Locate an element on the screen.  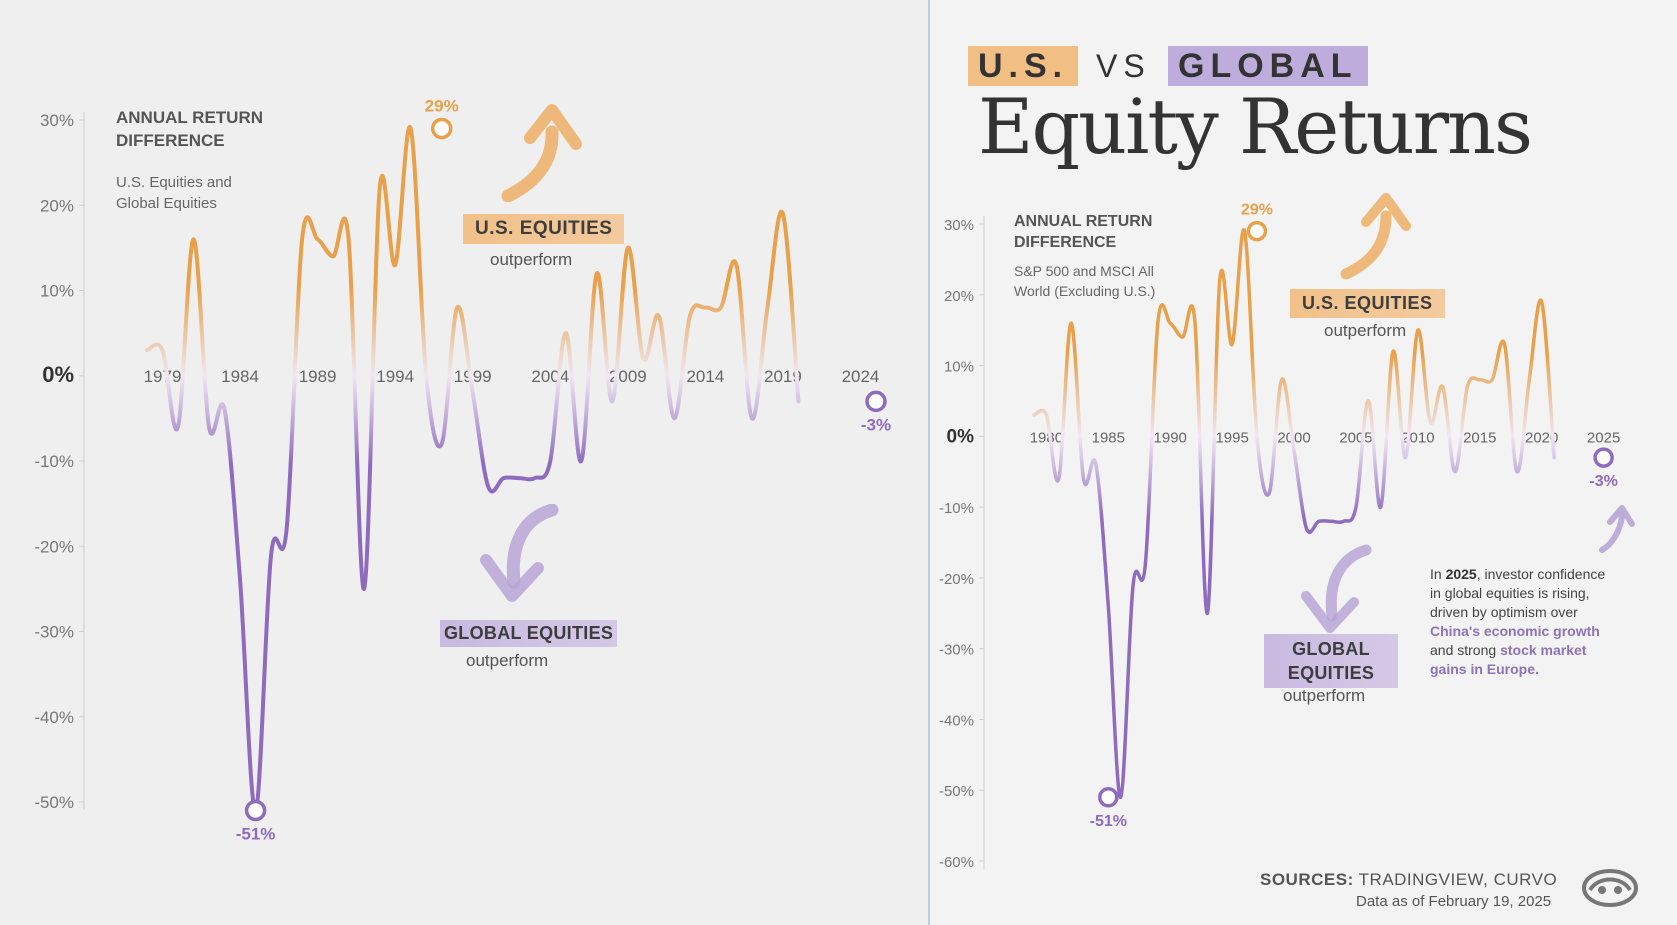
left-global-equities-label: GLOBAL EQUITIES is located at coordinates (529, 633).